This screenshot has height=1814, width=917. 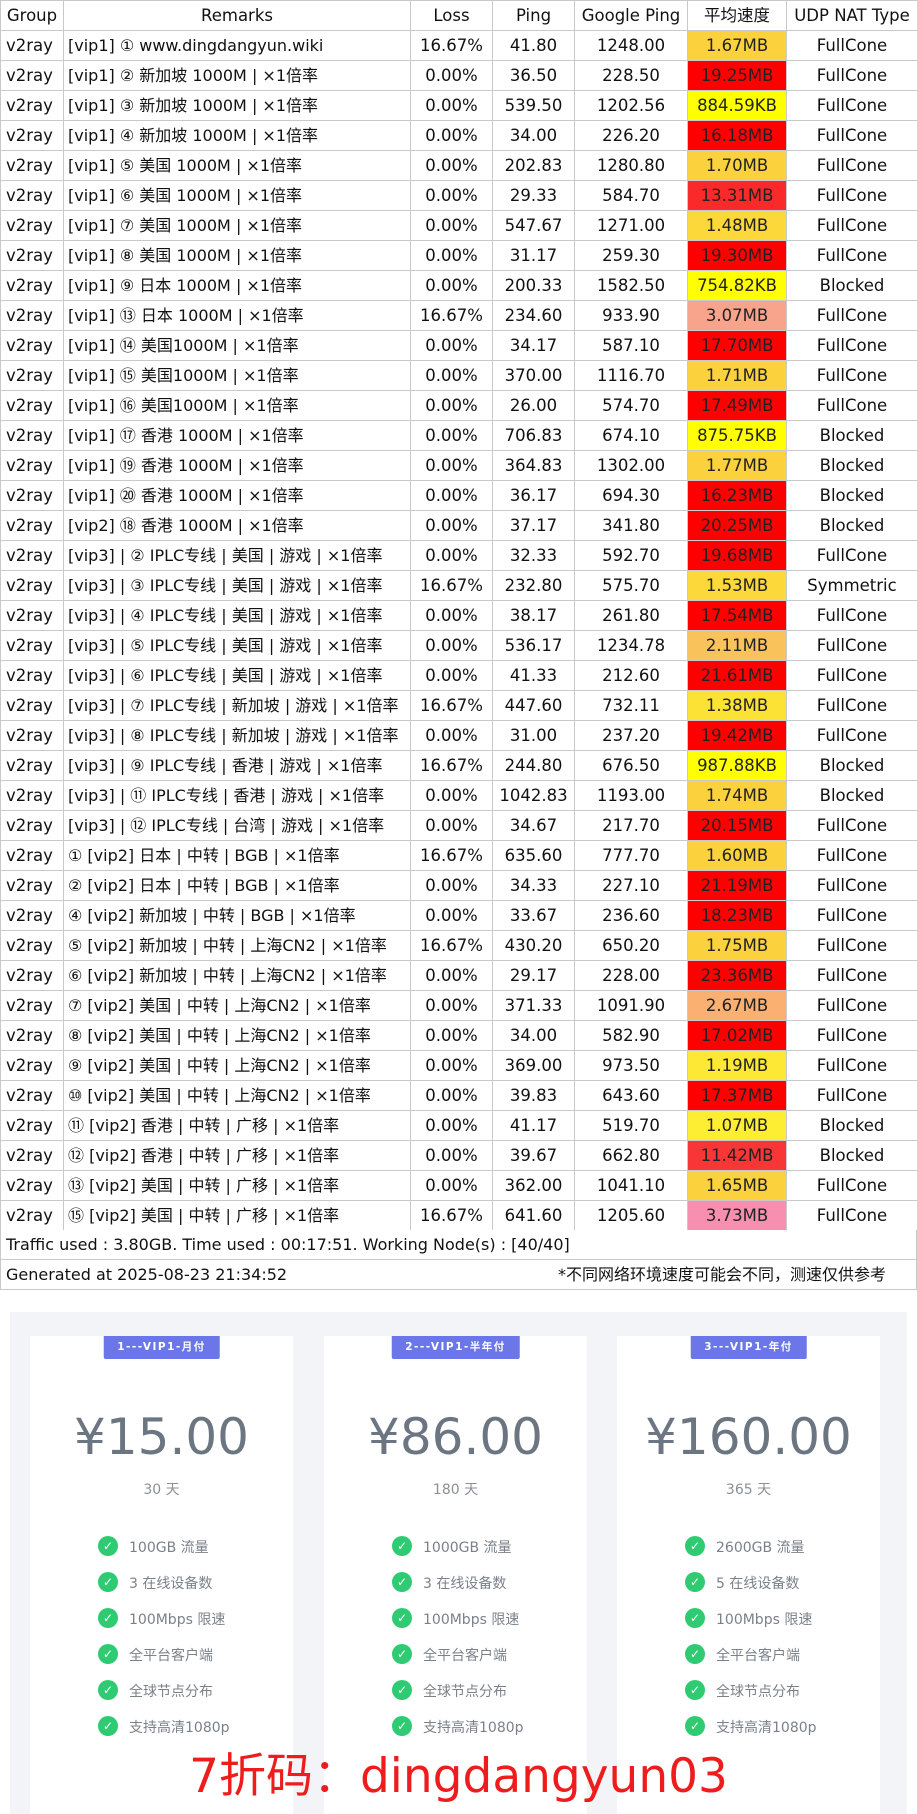 What do you see at coordinates (737, 315) in the screenshot?
I see `cell-avg-speed: 3.07MB` at bounding box center [737, 315].